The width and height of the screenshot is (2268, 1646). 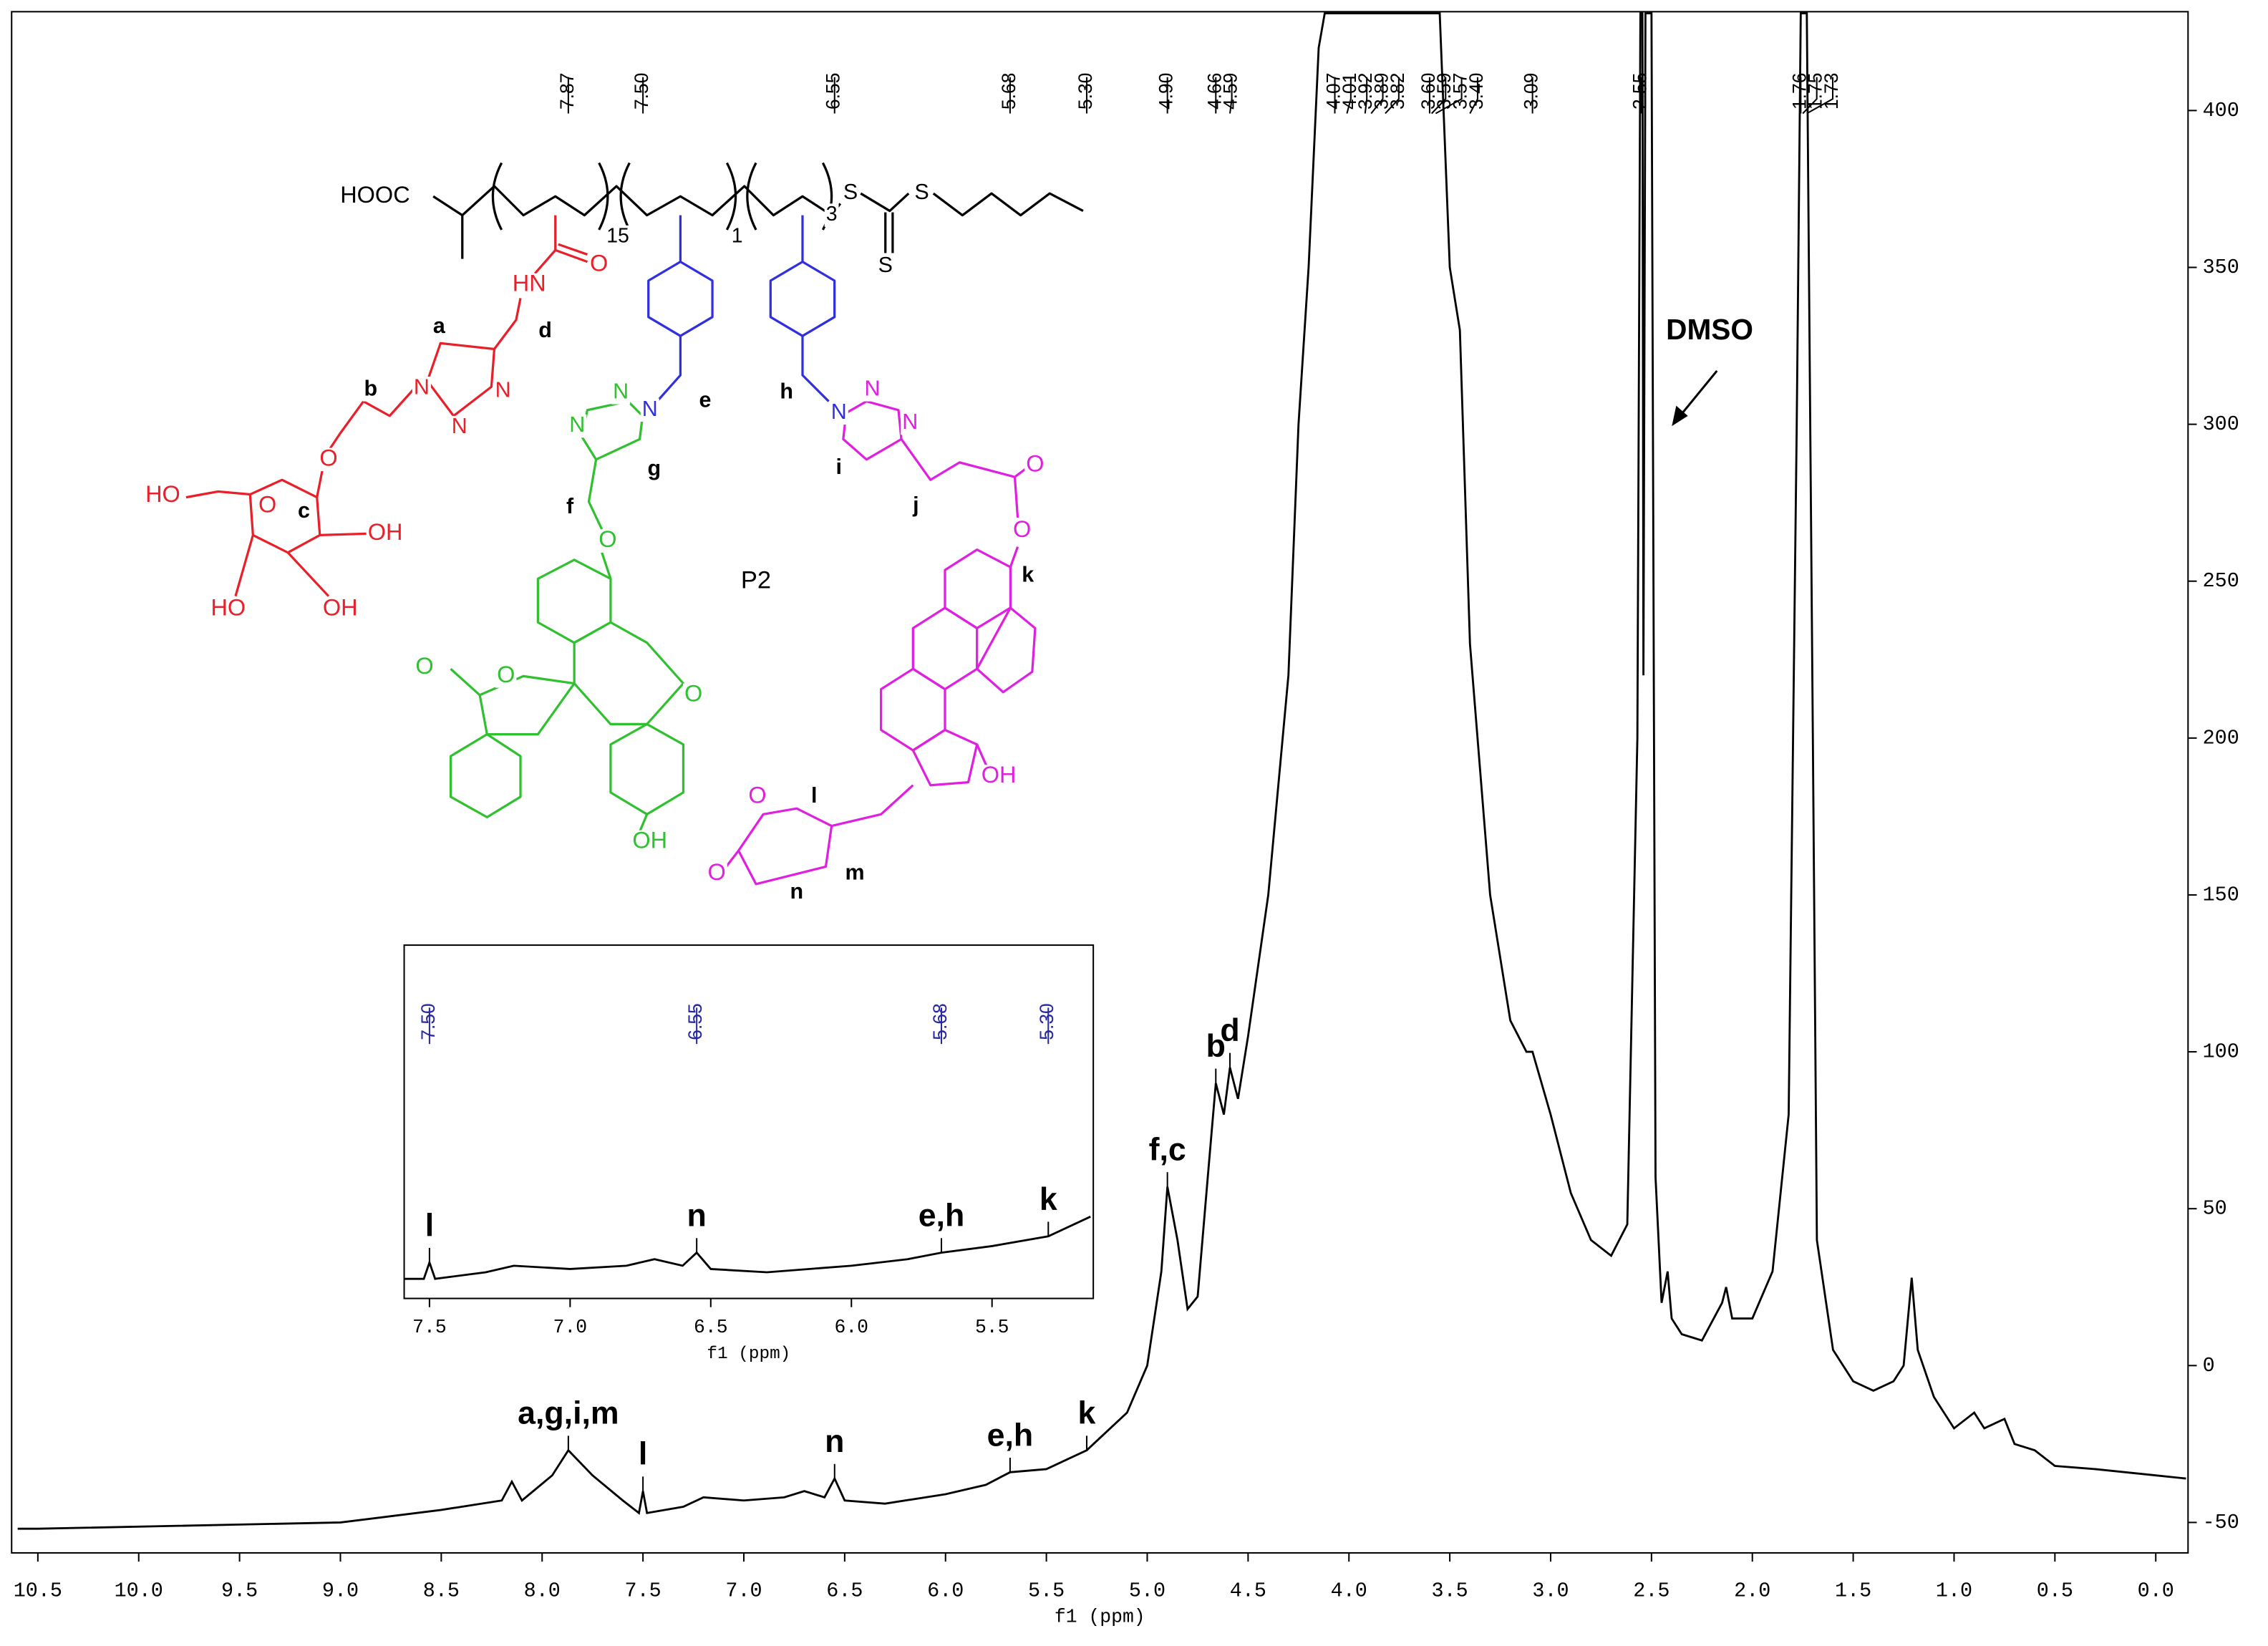 What do you see at coordinates (1815, 92) in the screenshot?
I see `peak-label: 1.75` at bounding box center [1815, 92].